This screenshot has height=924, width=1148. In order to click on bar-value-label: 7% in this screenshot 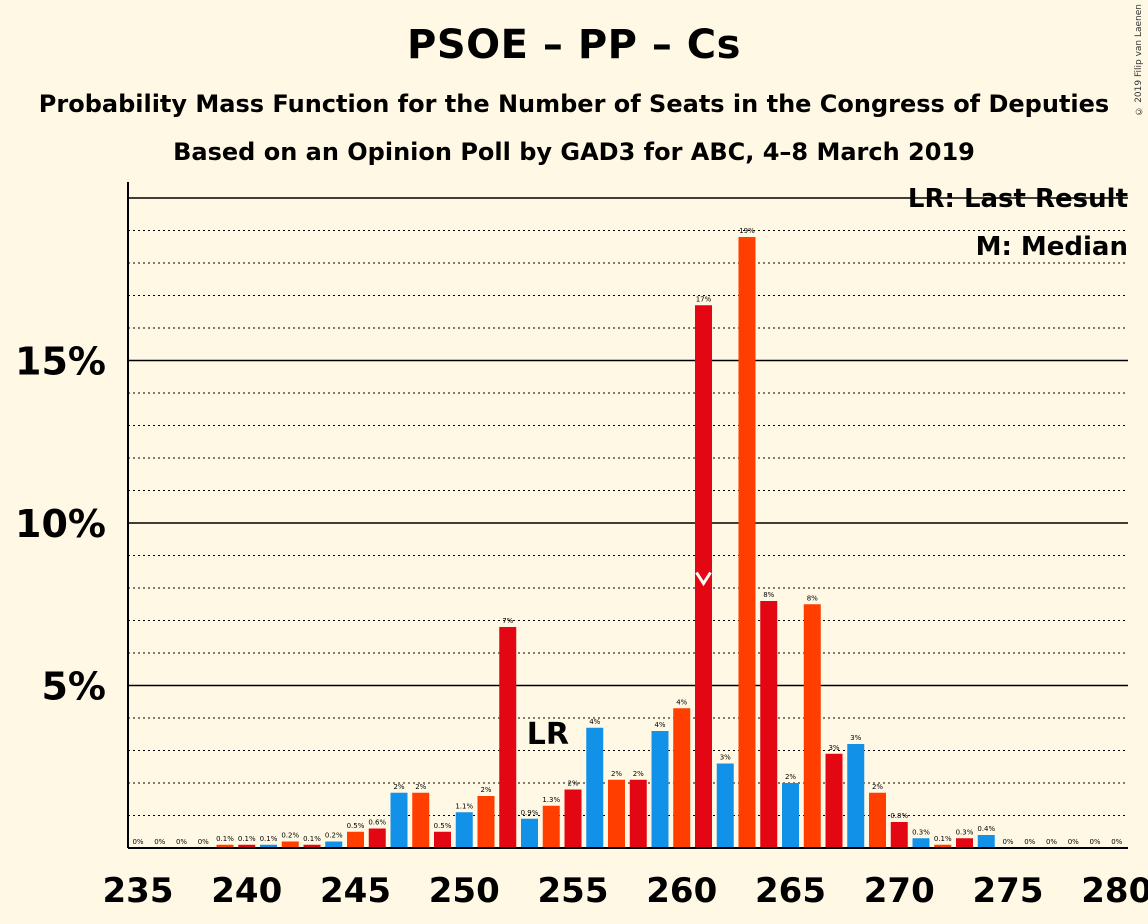, I will do `click(507, 621)`.